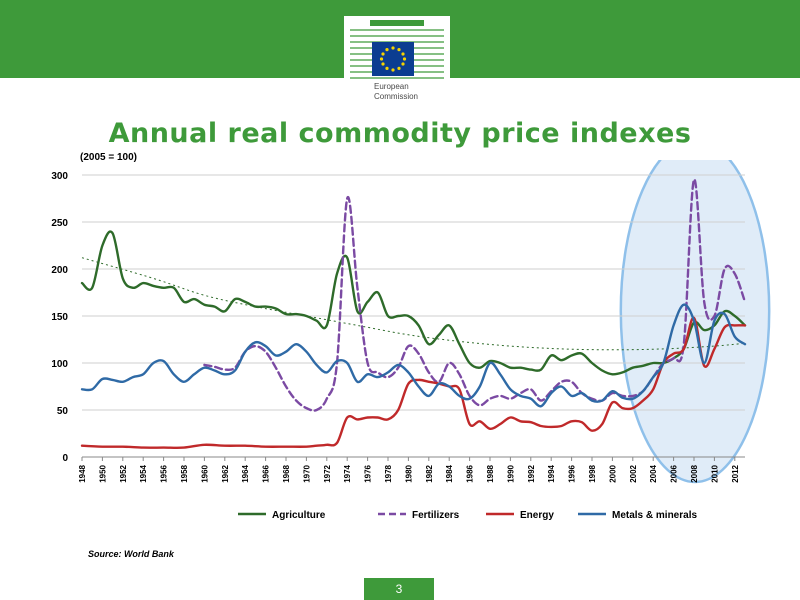 This screenshot has height=600, width=800. Describe the element at coordinates (510, 473) in the screenshot. I see `x-tick-label: 1990` at that location.